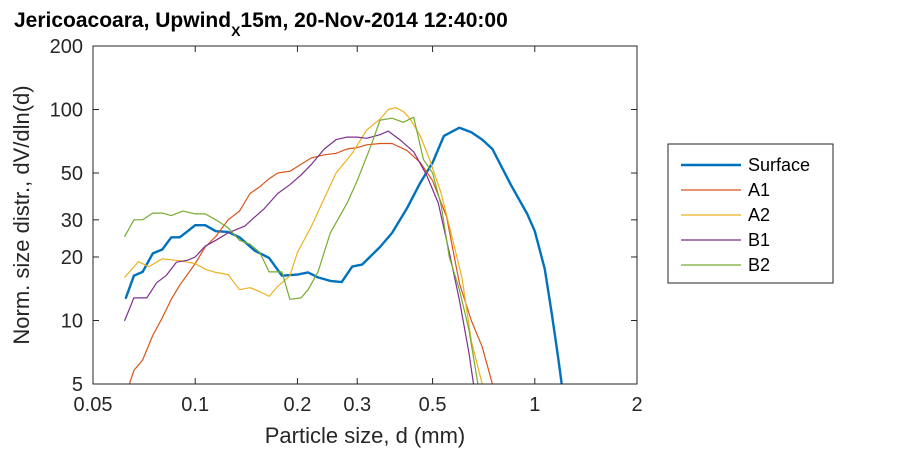 The width and height of the screenshot is (900, 450). Describe the element at coordinates (66, 111) in the screenshot. I see `y-tick-label: 100` at that location.